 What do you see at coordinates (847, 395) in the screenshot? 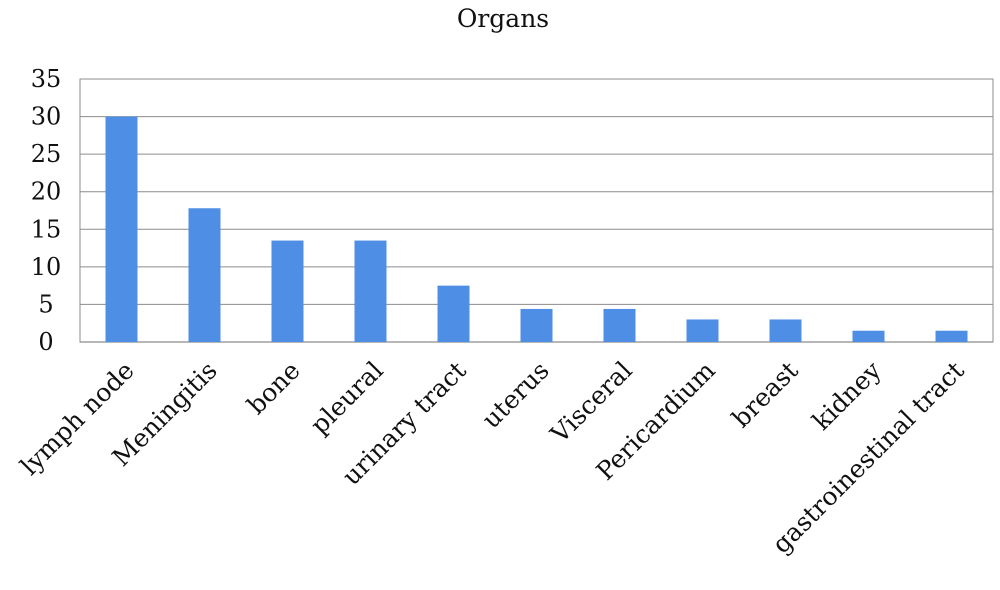
I see `x-tick-label: kidney` at bounding box center [847, 395].